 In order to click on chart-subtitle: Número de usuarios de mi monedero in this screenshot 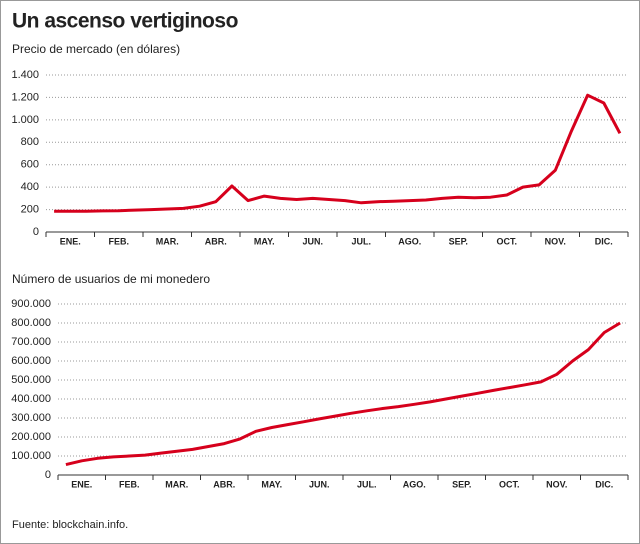, I will do `click(111, 279)`.